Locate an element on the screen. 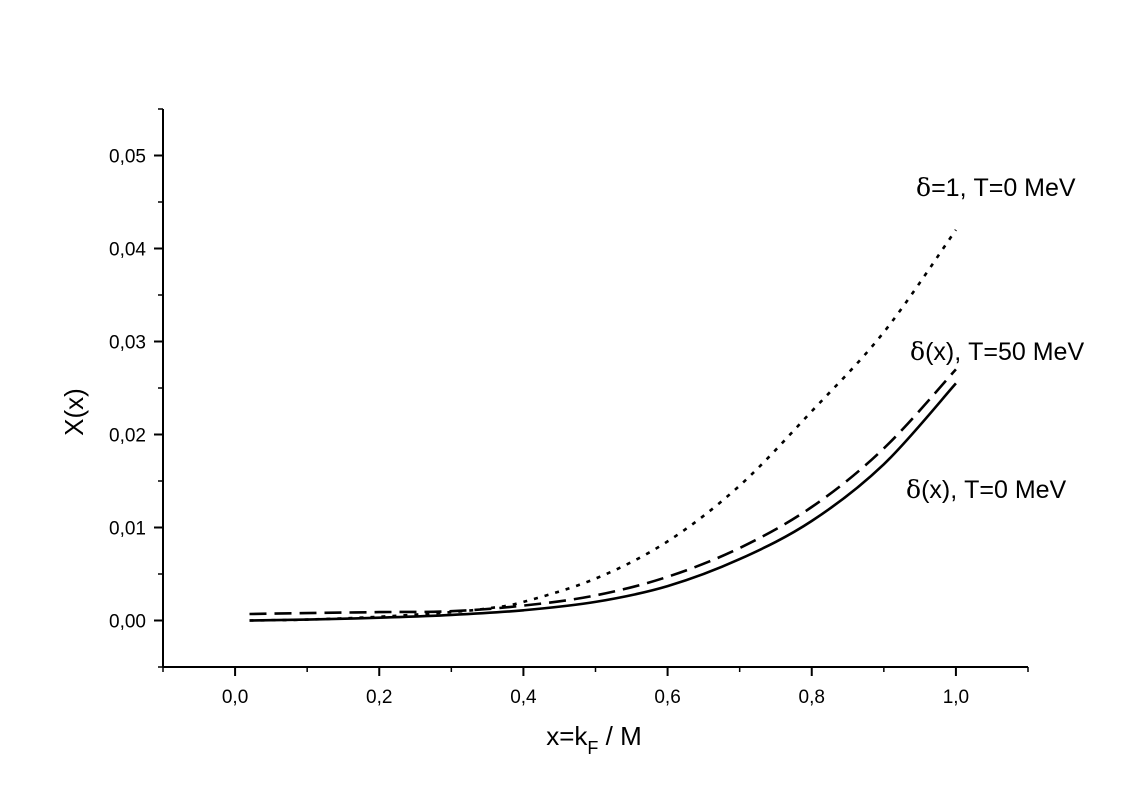 Image resolution: width=1132 pixels, height=789 pixels. y-tick-label: 0,01 is located at coordinates (127, 529).